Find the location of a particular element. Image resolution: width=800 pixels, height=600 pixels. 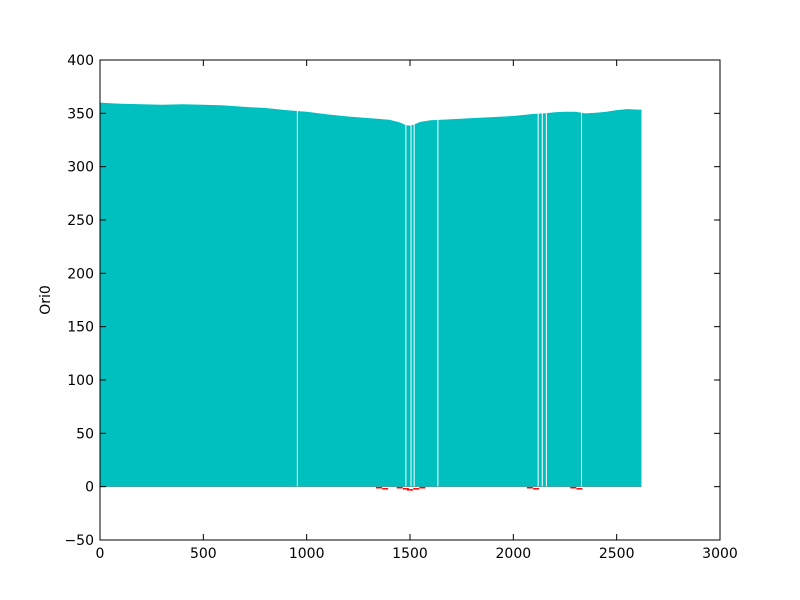

x-tick-label: 1500 is located at coordinates (410, 554).